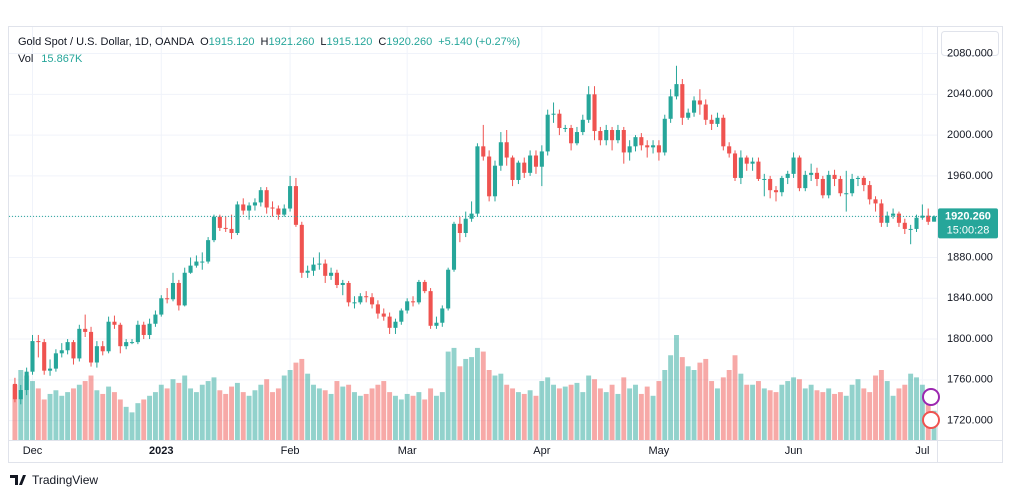 The height and width of the screenshot is (498, 1012). I want to click on last-price-badge, so click(968, 223).